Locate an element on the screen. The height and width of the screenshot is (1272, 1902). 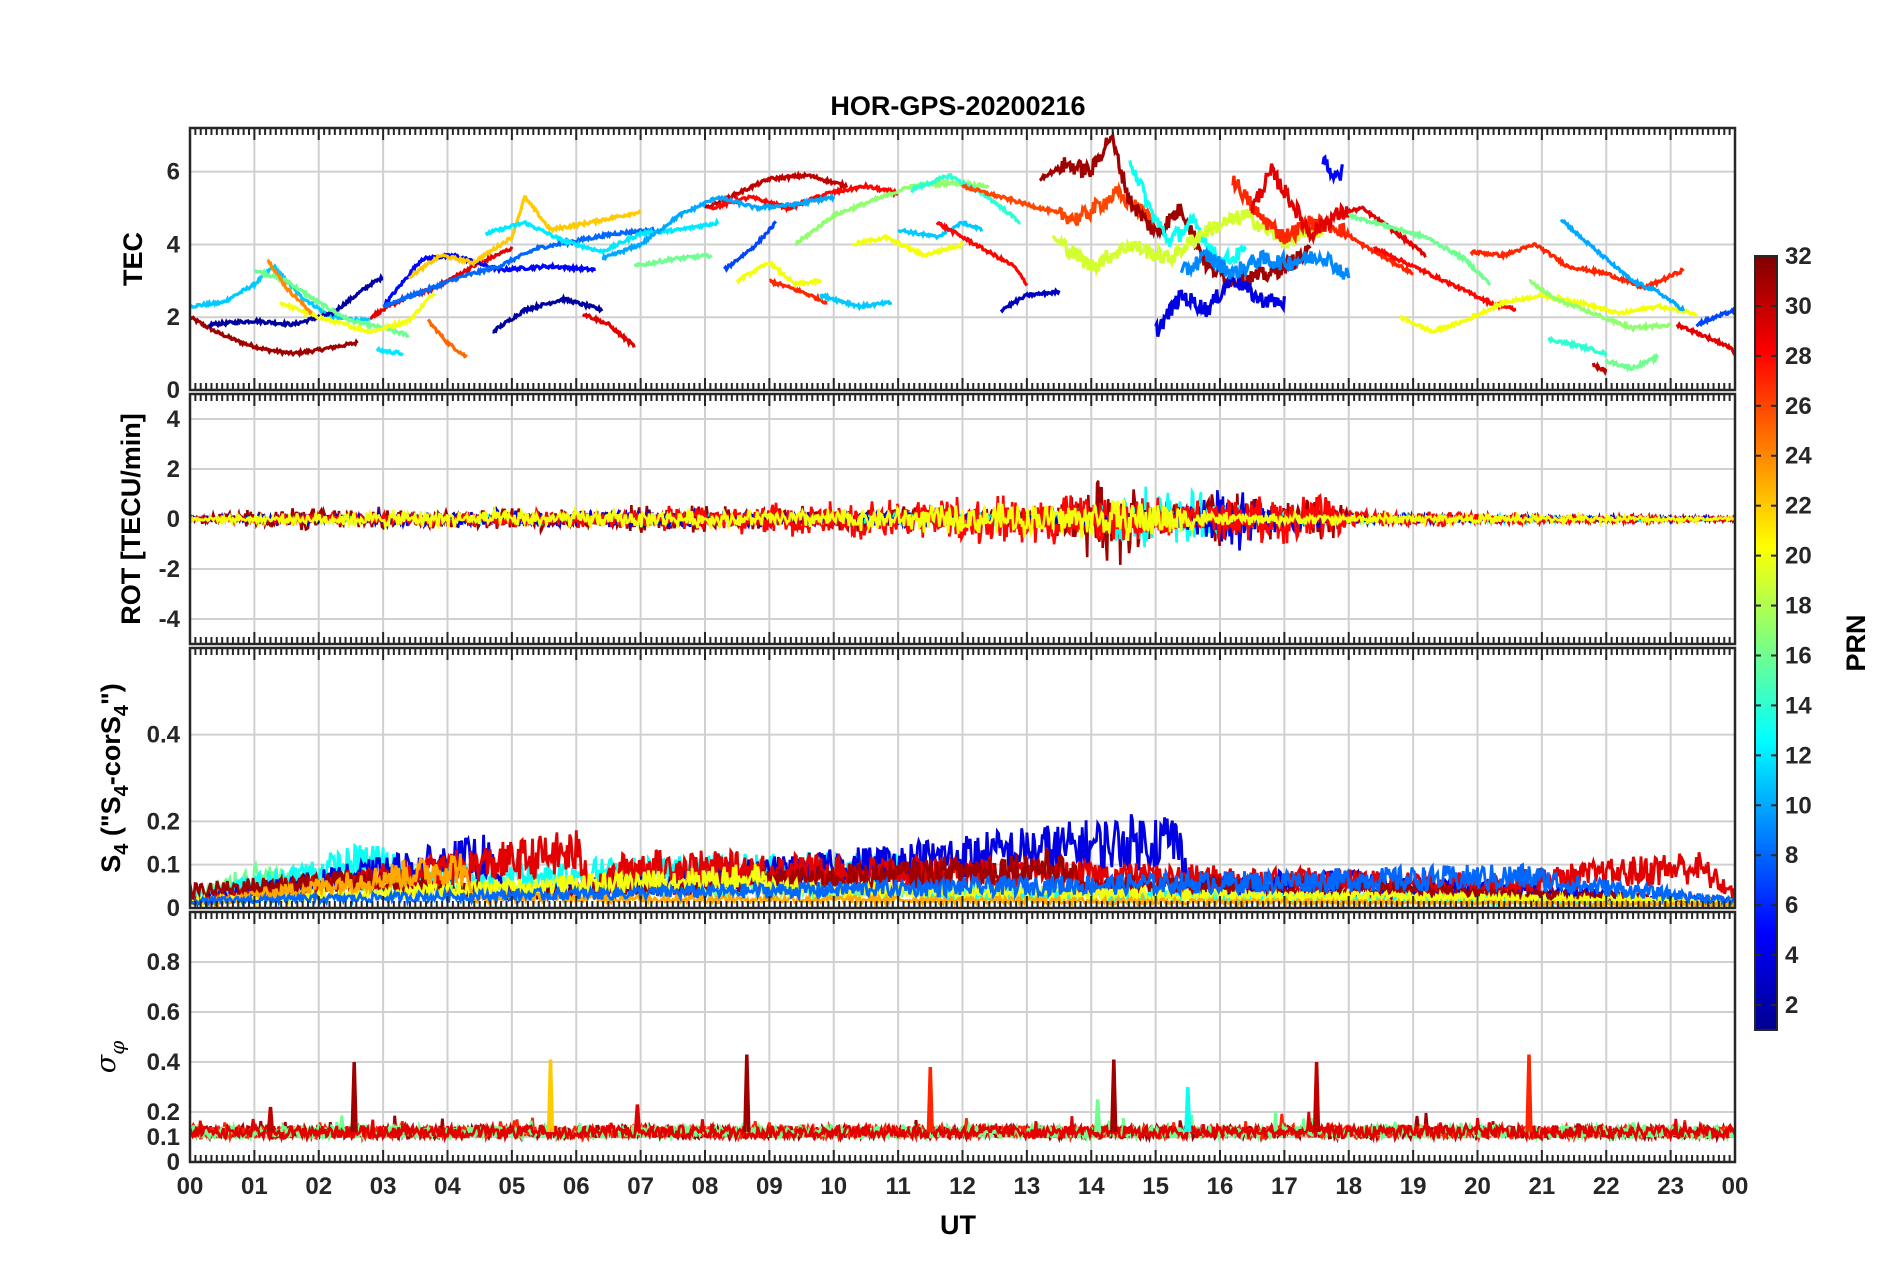
colorbar-tick-label: 24 is located at coordinates (1798, 456).